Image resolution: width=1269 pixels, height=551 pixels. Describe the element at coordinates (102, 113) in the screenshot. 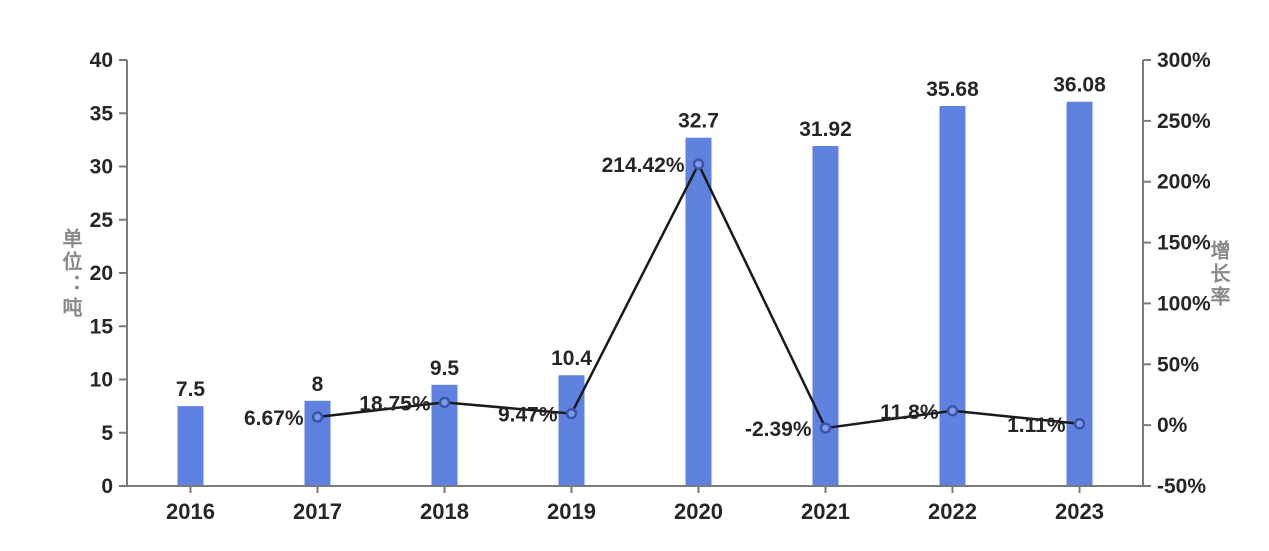

I see `left-axis-tick-label: 35` at that location.